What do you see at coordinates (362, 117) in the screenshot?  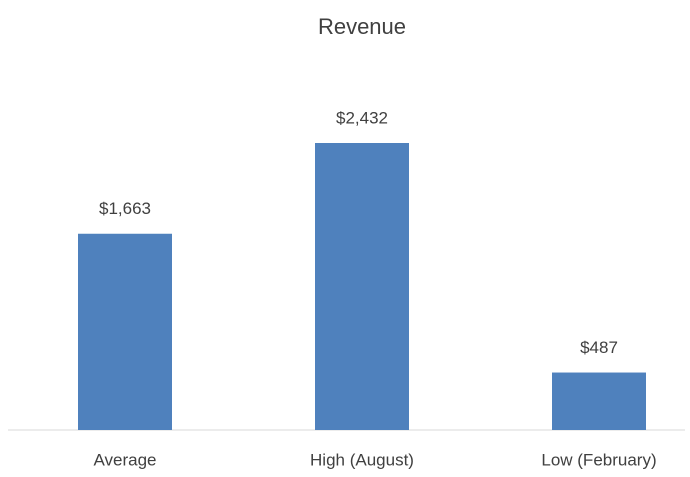 I see `data-label: $2,432` at bounding box center [362, 117].